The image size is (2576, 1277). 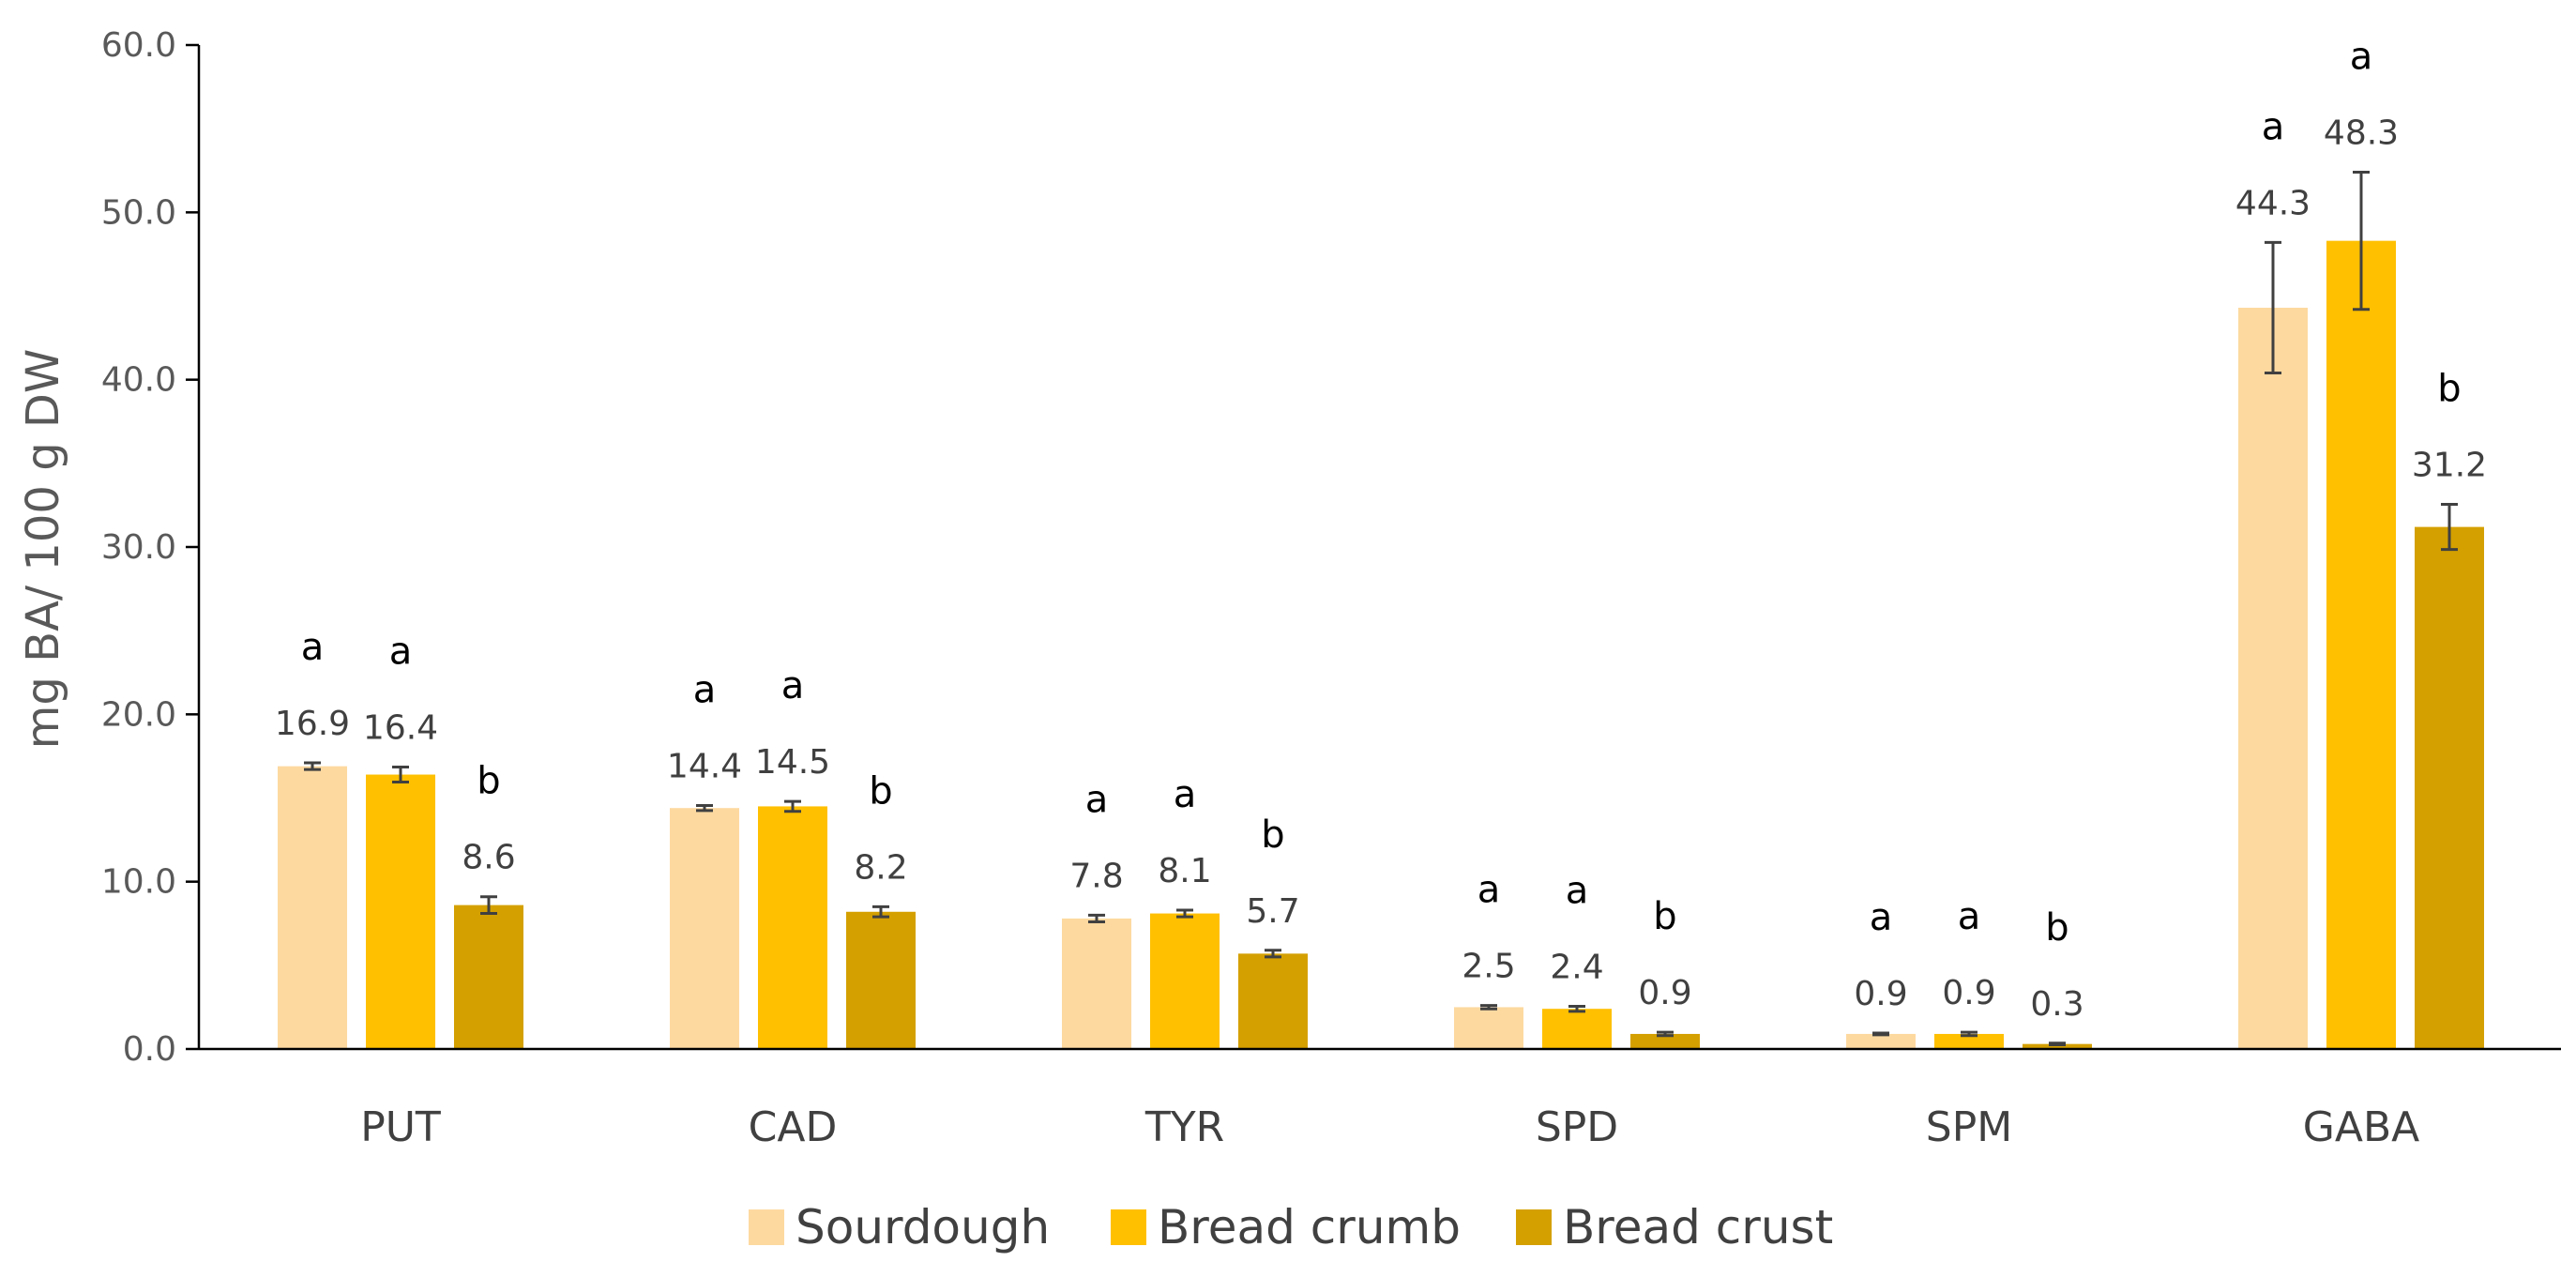 What do you see at coordinates (792, 762) in the screenshot?
I see `data-label: 14.5` at bounding box center [792, 762].